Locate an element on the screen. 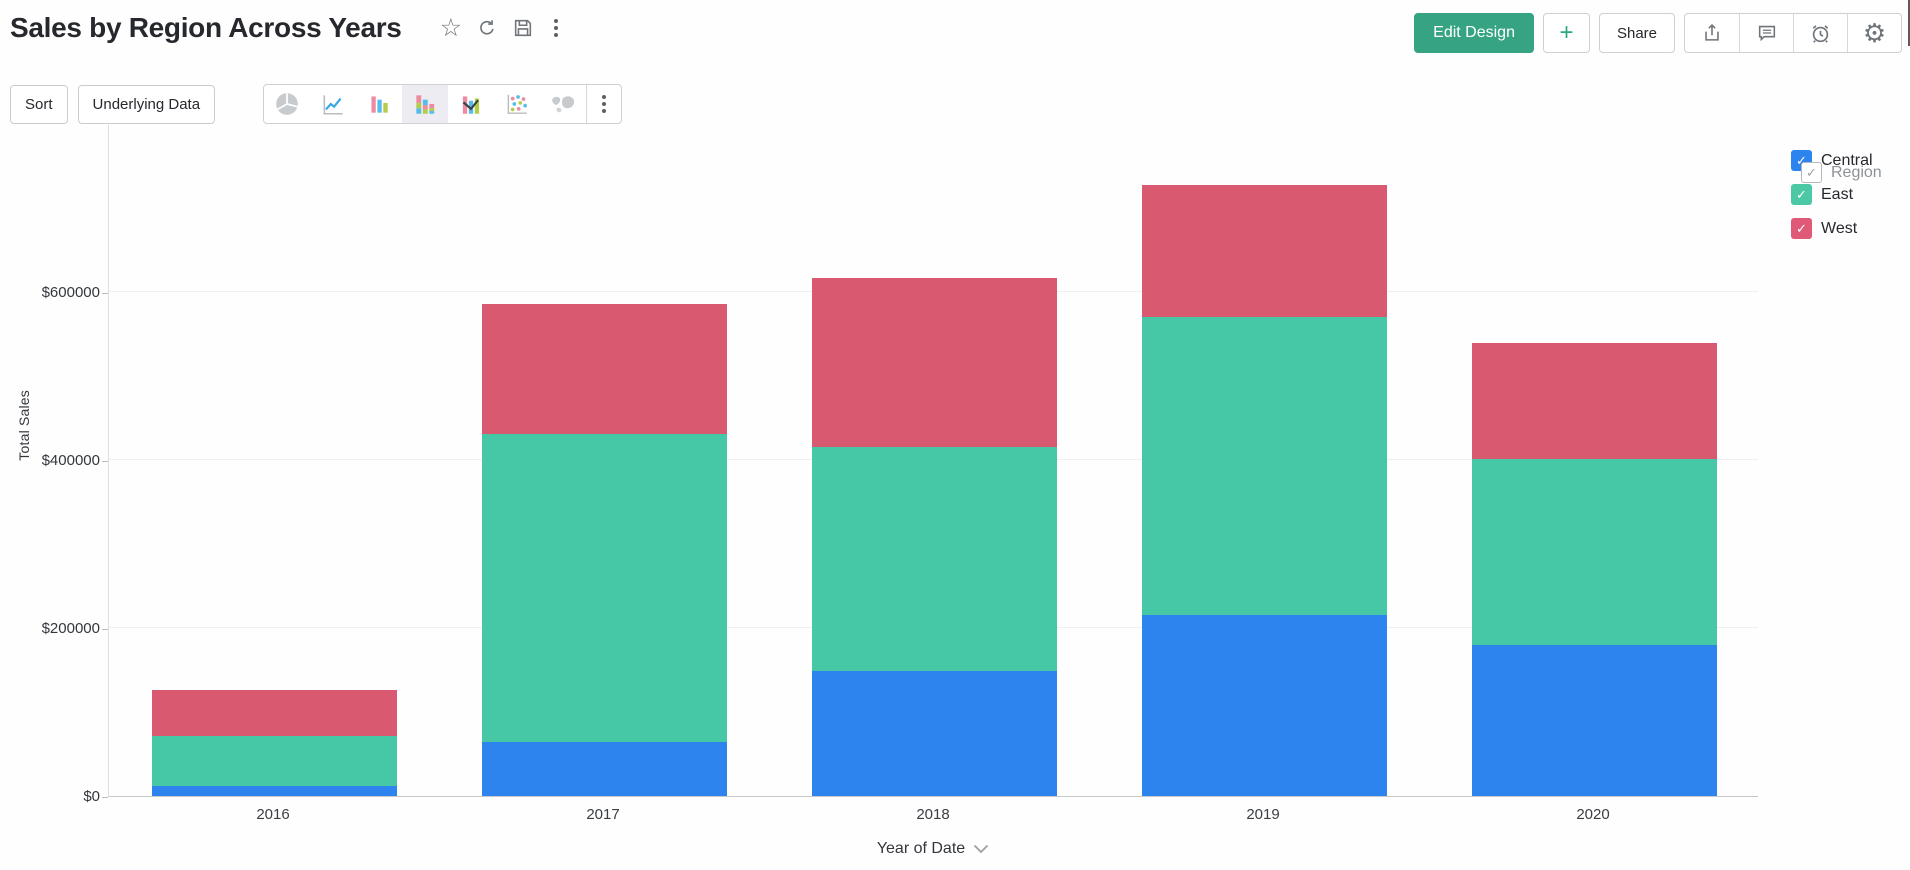  bar-slot-2019 is located at coordinates (1264, 490).